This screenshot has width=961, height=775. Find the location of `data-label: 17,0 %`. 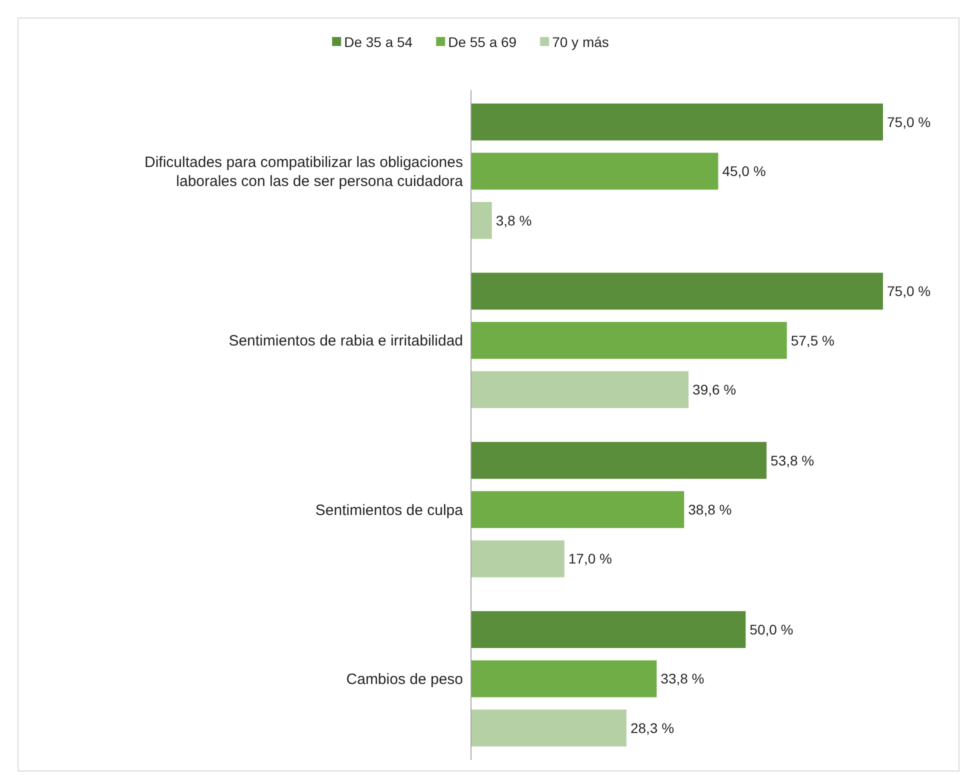

data-label: 17,0 % is located at coordinates (590, 558).